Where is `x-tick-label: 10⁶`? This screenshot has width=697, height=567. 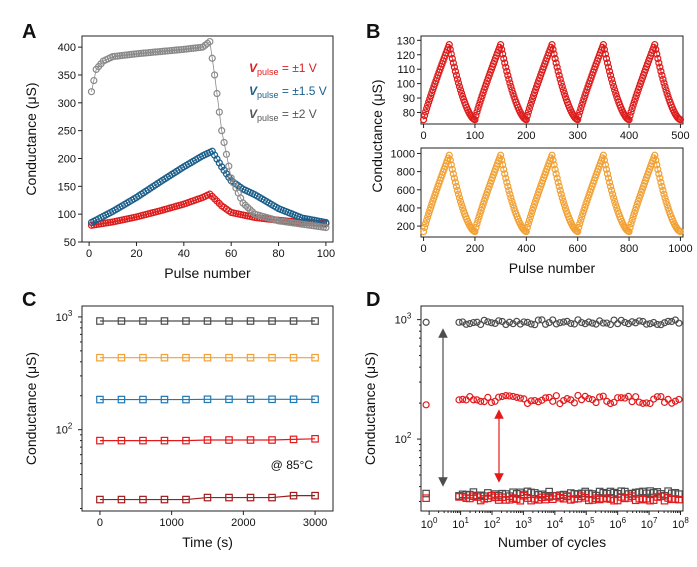
x-tick-label: 10⁶ is located at coordinates (617, 523).